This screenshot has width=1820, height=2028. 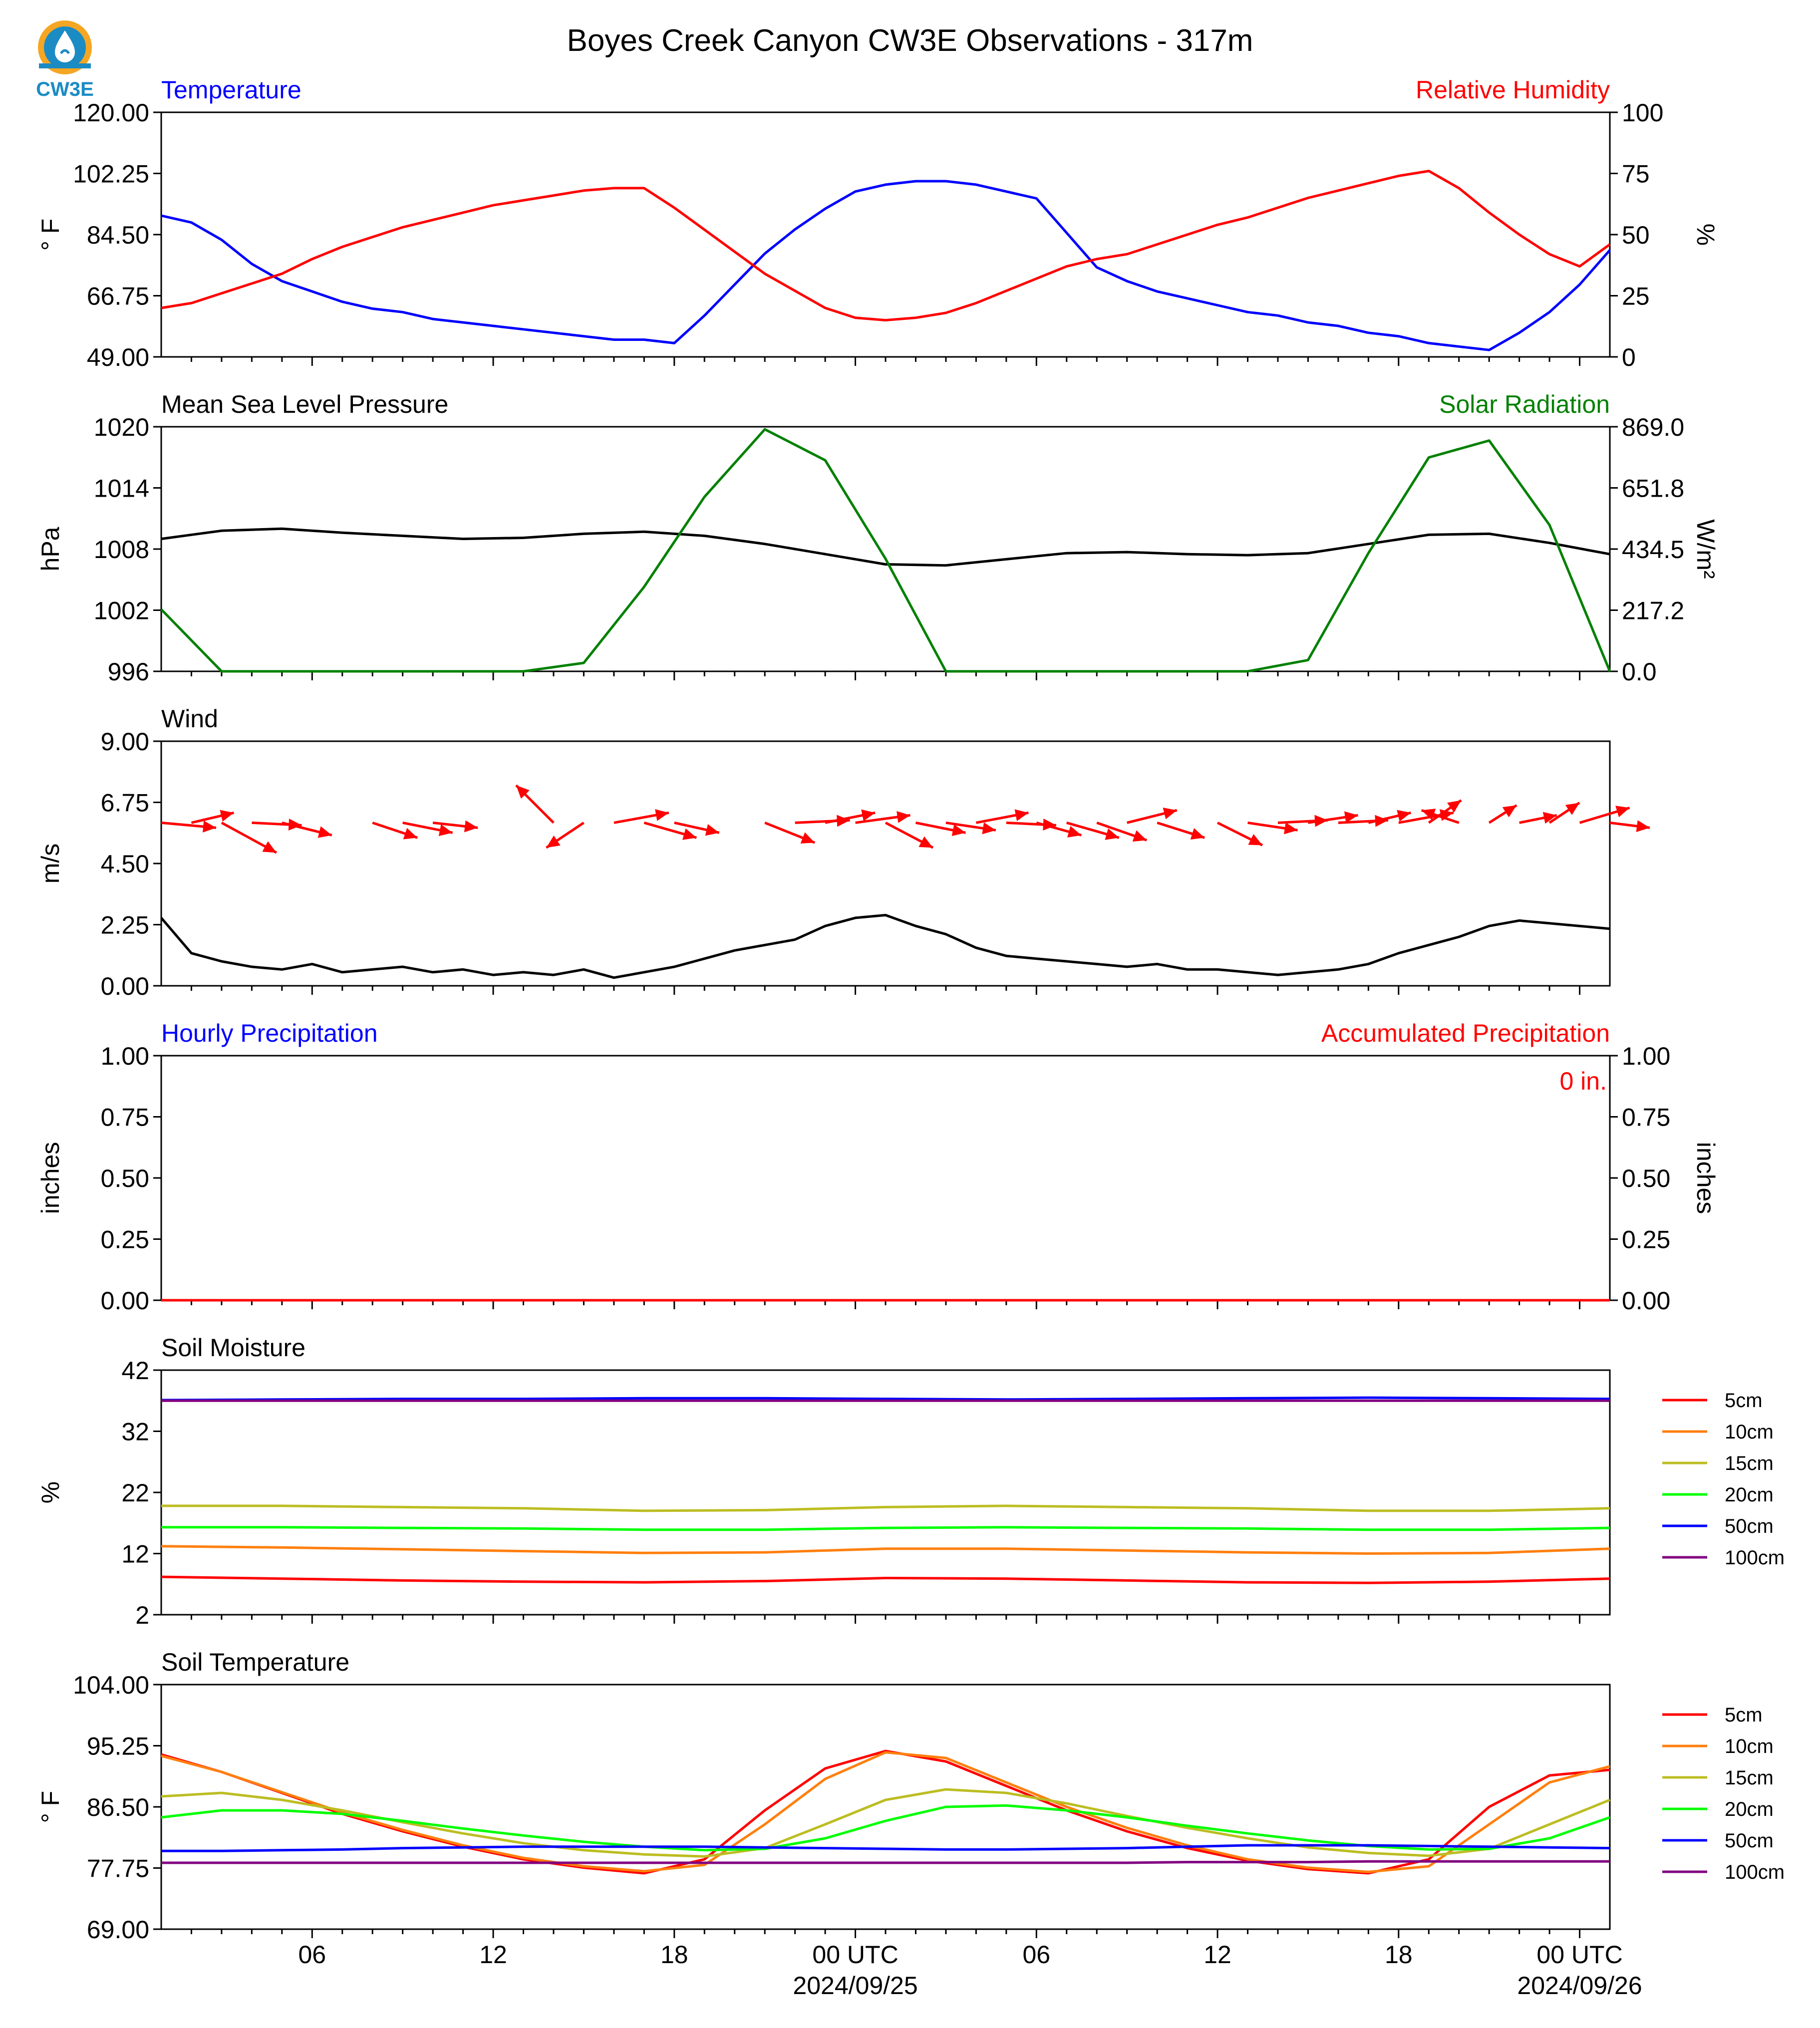 I want to click on y-right-tick-label: 434.5, so click(x=1653, y=550).